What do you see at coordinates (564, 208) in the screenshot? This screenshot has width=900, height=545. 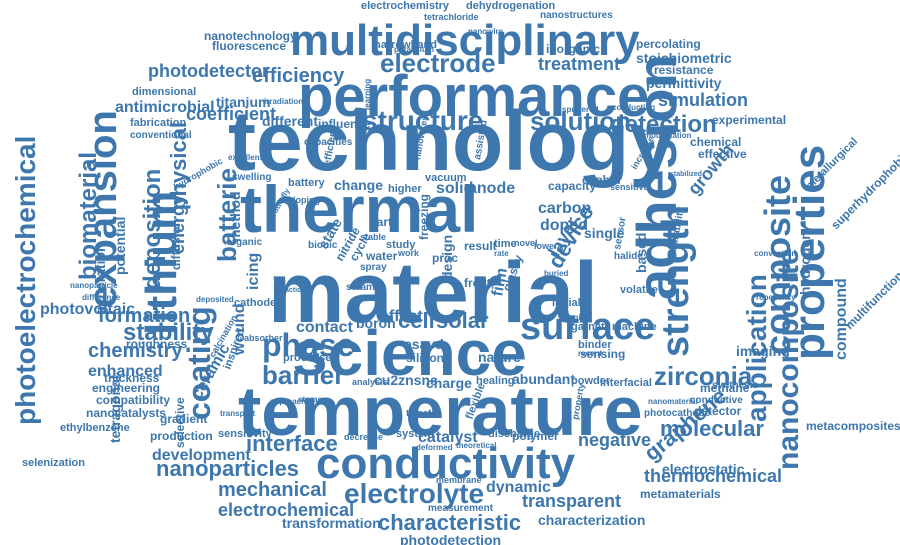 I see `word-carbon: carbon` at bounding box center [564, 208].